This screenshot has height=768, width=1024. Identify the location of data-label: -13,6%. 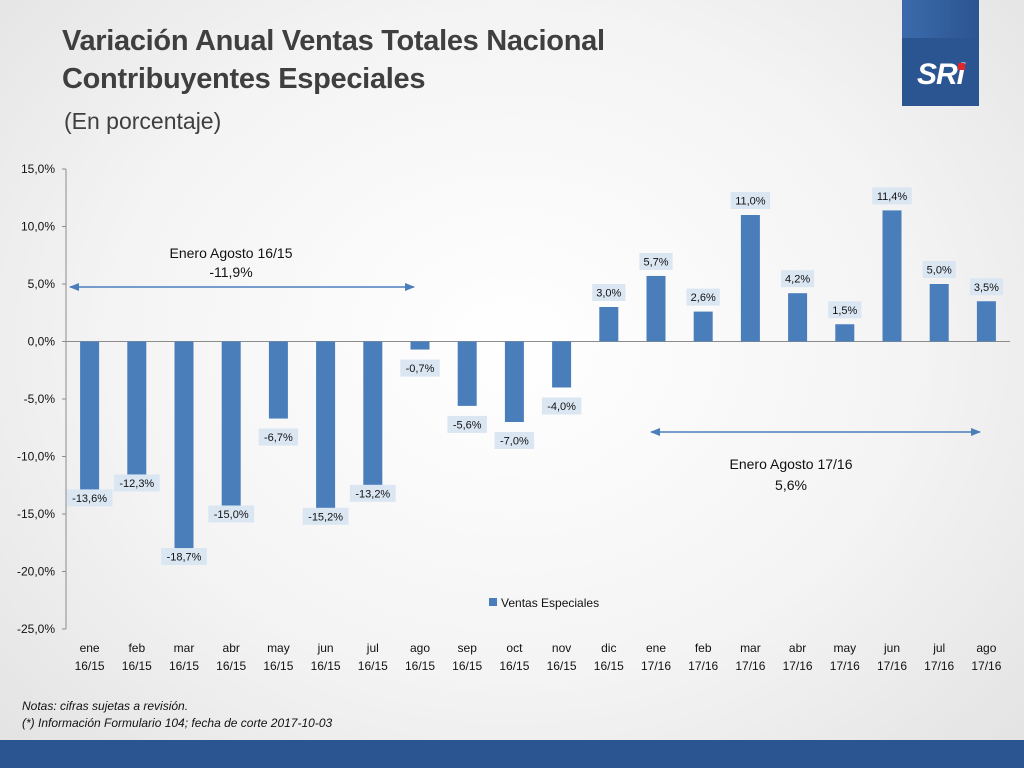
(89, 499).